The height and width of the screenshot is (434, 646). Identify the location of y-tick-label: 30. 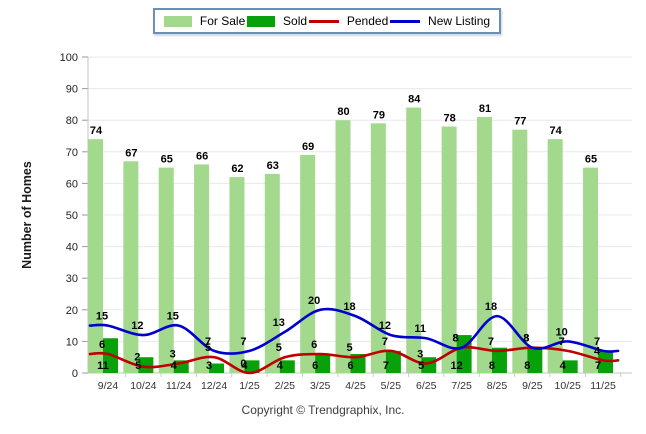
(72, 279).